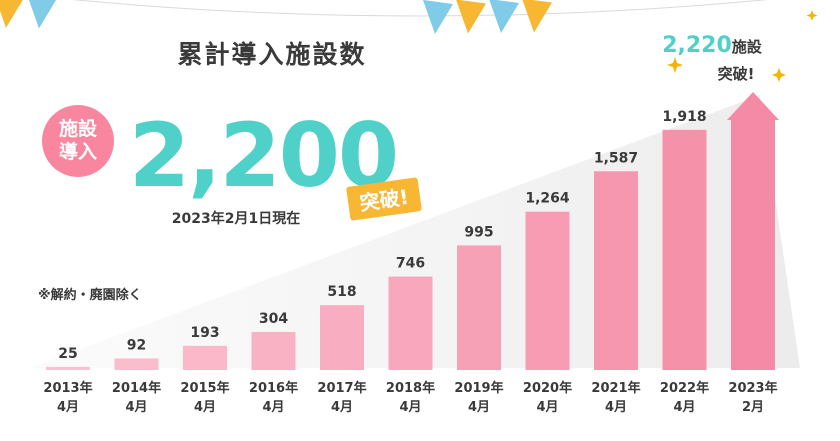 The image size is (840, 441). I want to click on bar-value-label: 1,918, so click(684, 117).